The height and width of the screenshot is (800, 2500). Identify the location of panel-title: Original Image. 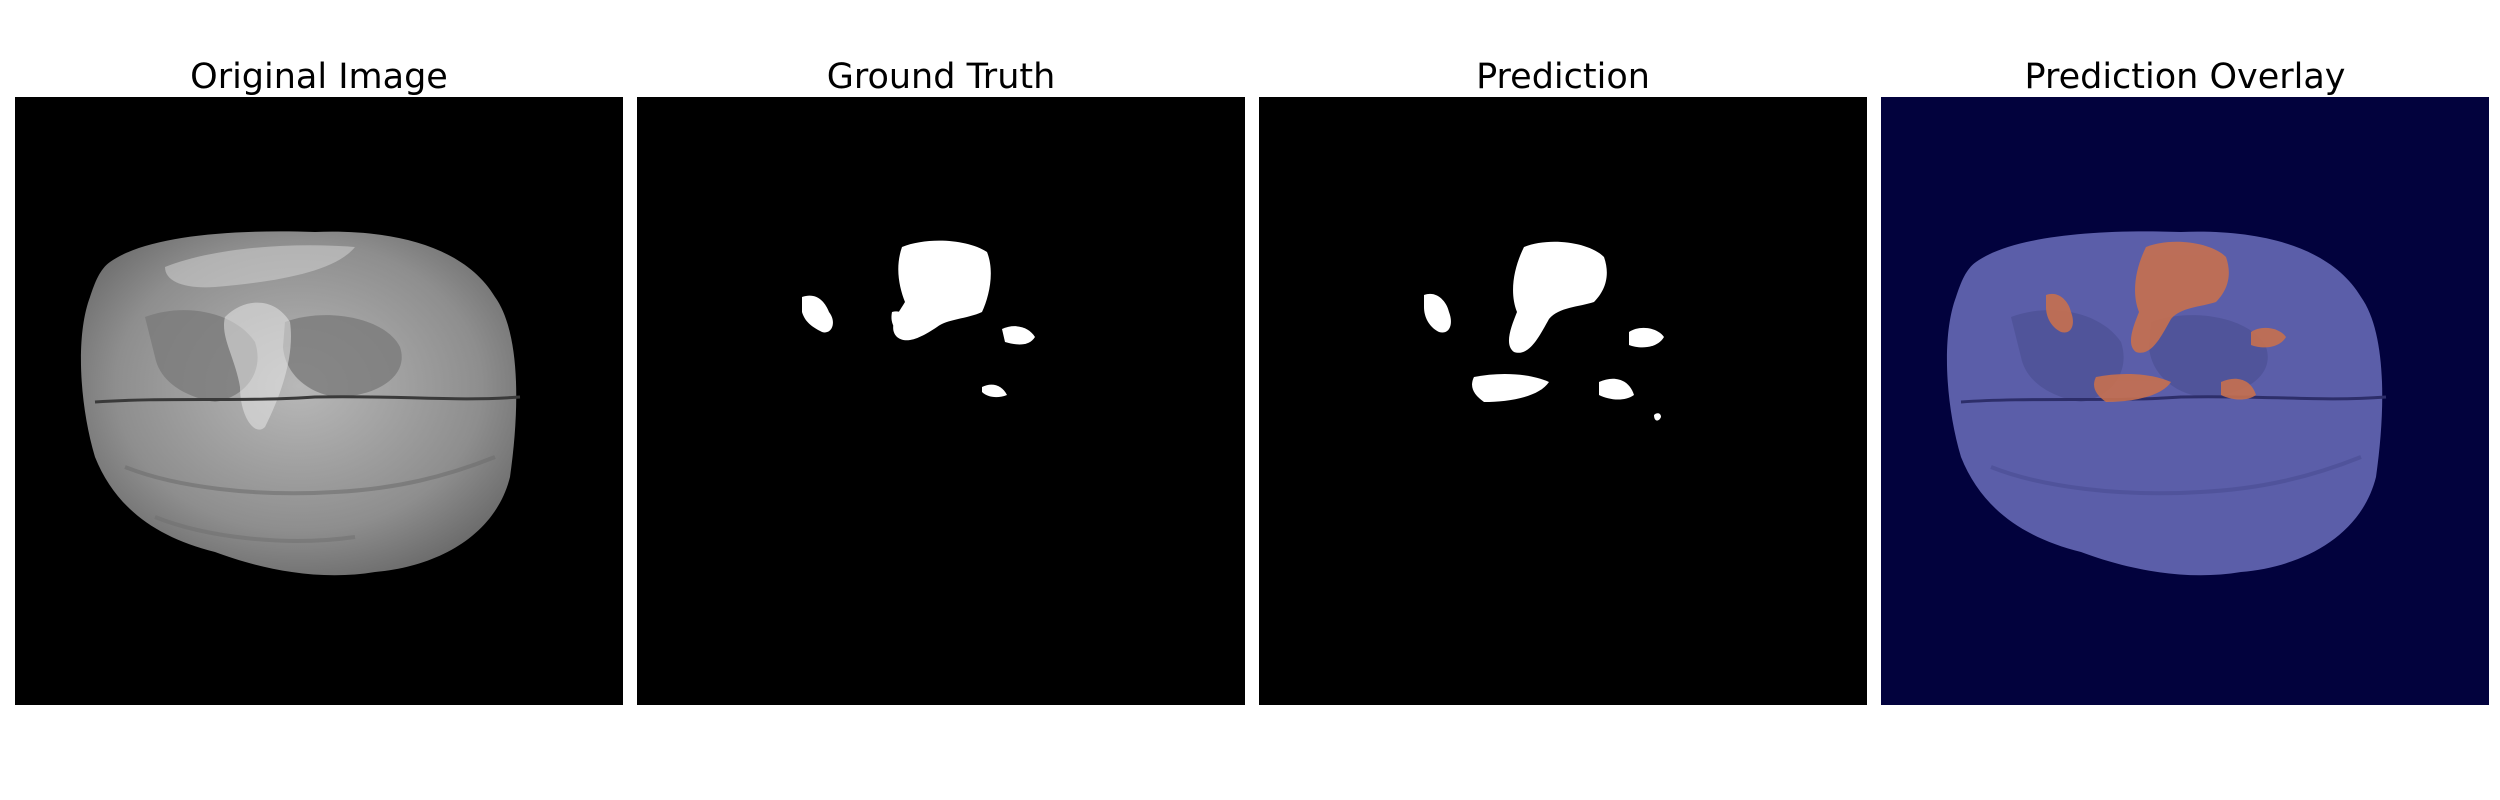
(319, 77).